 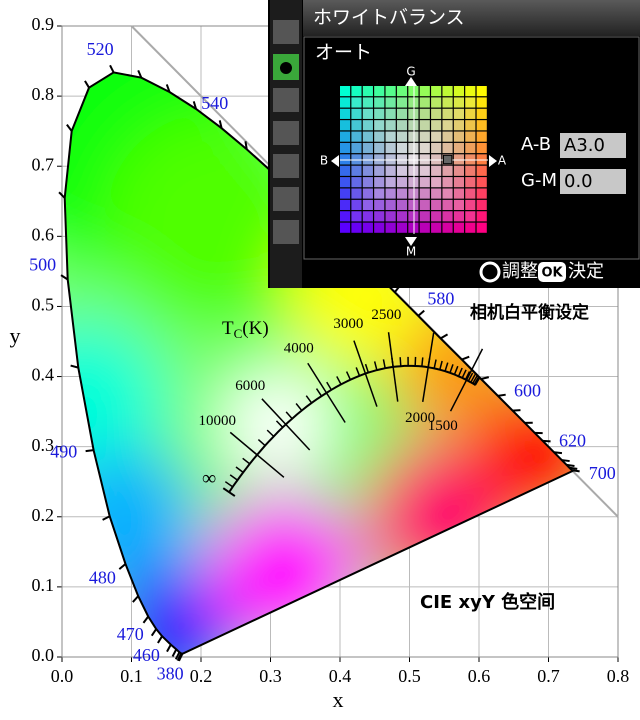 What do you see at coordinates (414, 160) in the screenshot?
I see `wb-grid` at bounding box center [414, 160].